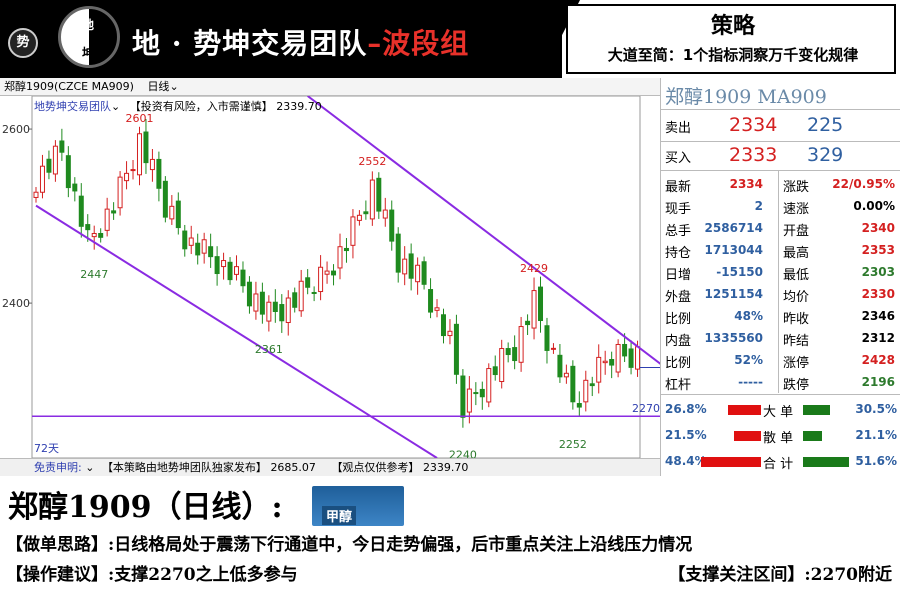 The image size is (900, 600). Describe the element at coordinates (780, 157) in the screenshot. I see `buy-row: 买入 2333 329` at that location.